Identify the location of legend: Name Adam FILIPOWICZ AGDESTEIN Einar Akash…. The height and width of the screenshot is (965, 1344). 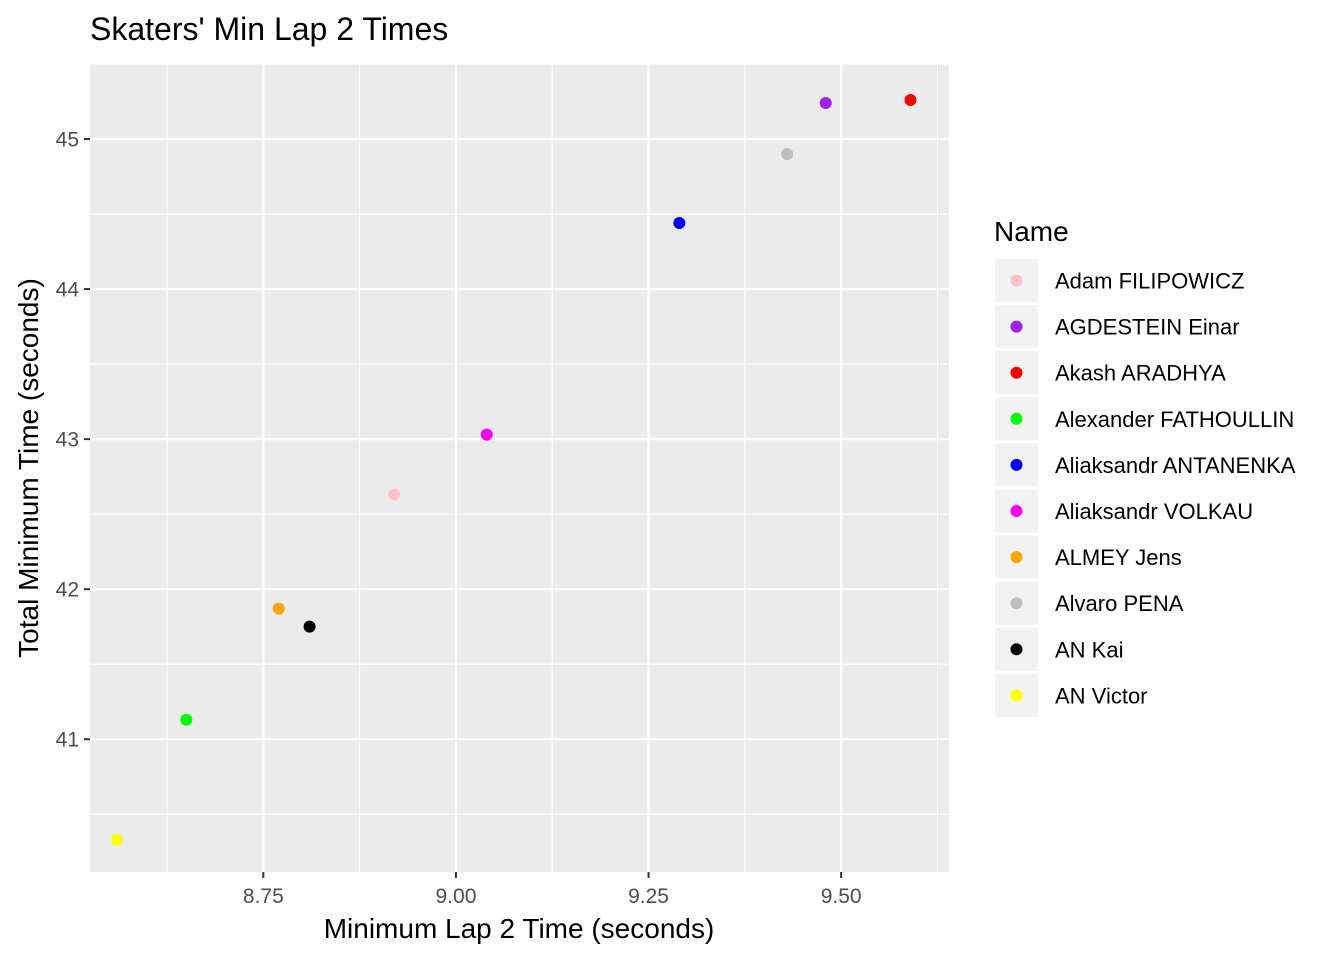
(1145, 466).